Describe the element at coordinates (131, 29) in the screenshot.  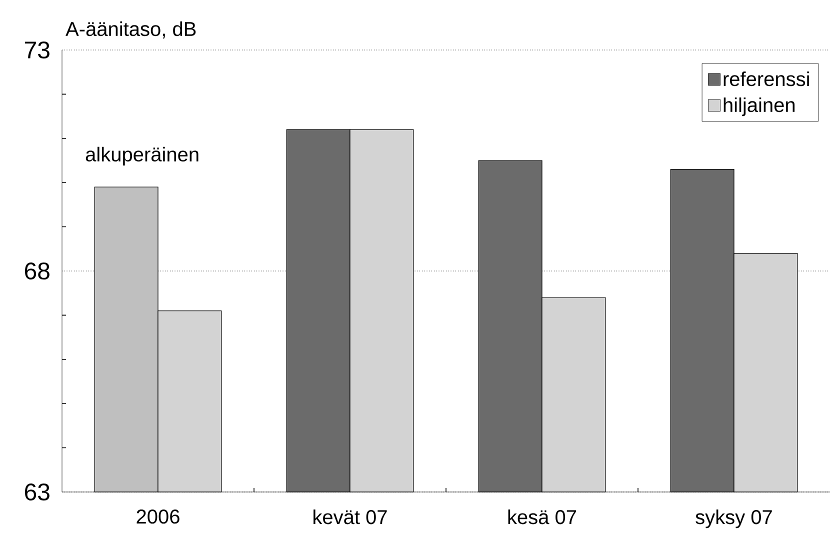
I see `y-axis-title: A-äänitaso, dB` at that location.